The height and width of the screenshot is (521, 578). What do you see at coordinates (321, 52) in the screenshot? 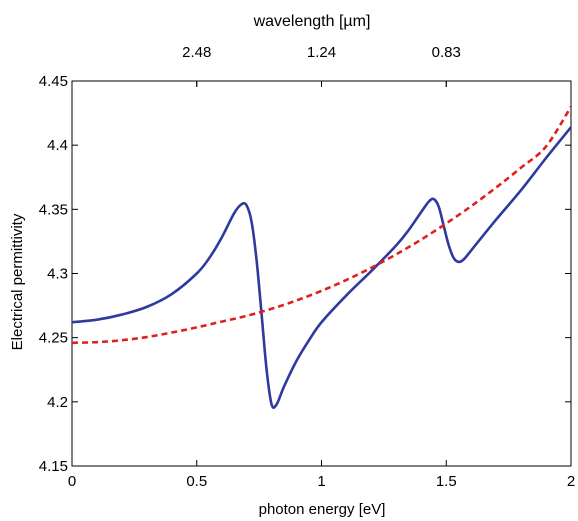
I see `top-tick-label: 1.24` at bounding box center [321, 52].